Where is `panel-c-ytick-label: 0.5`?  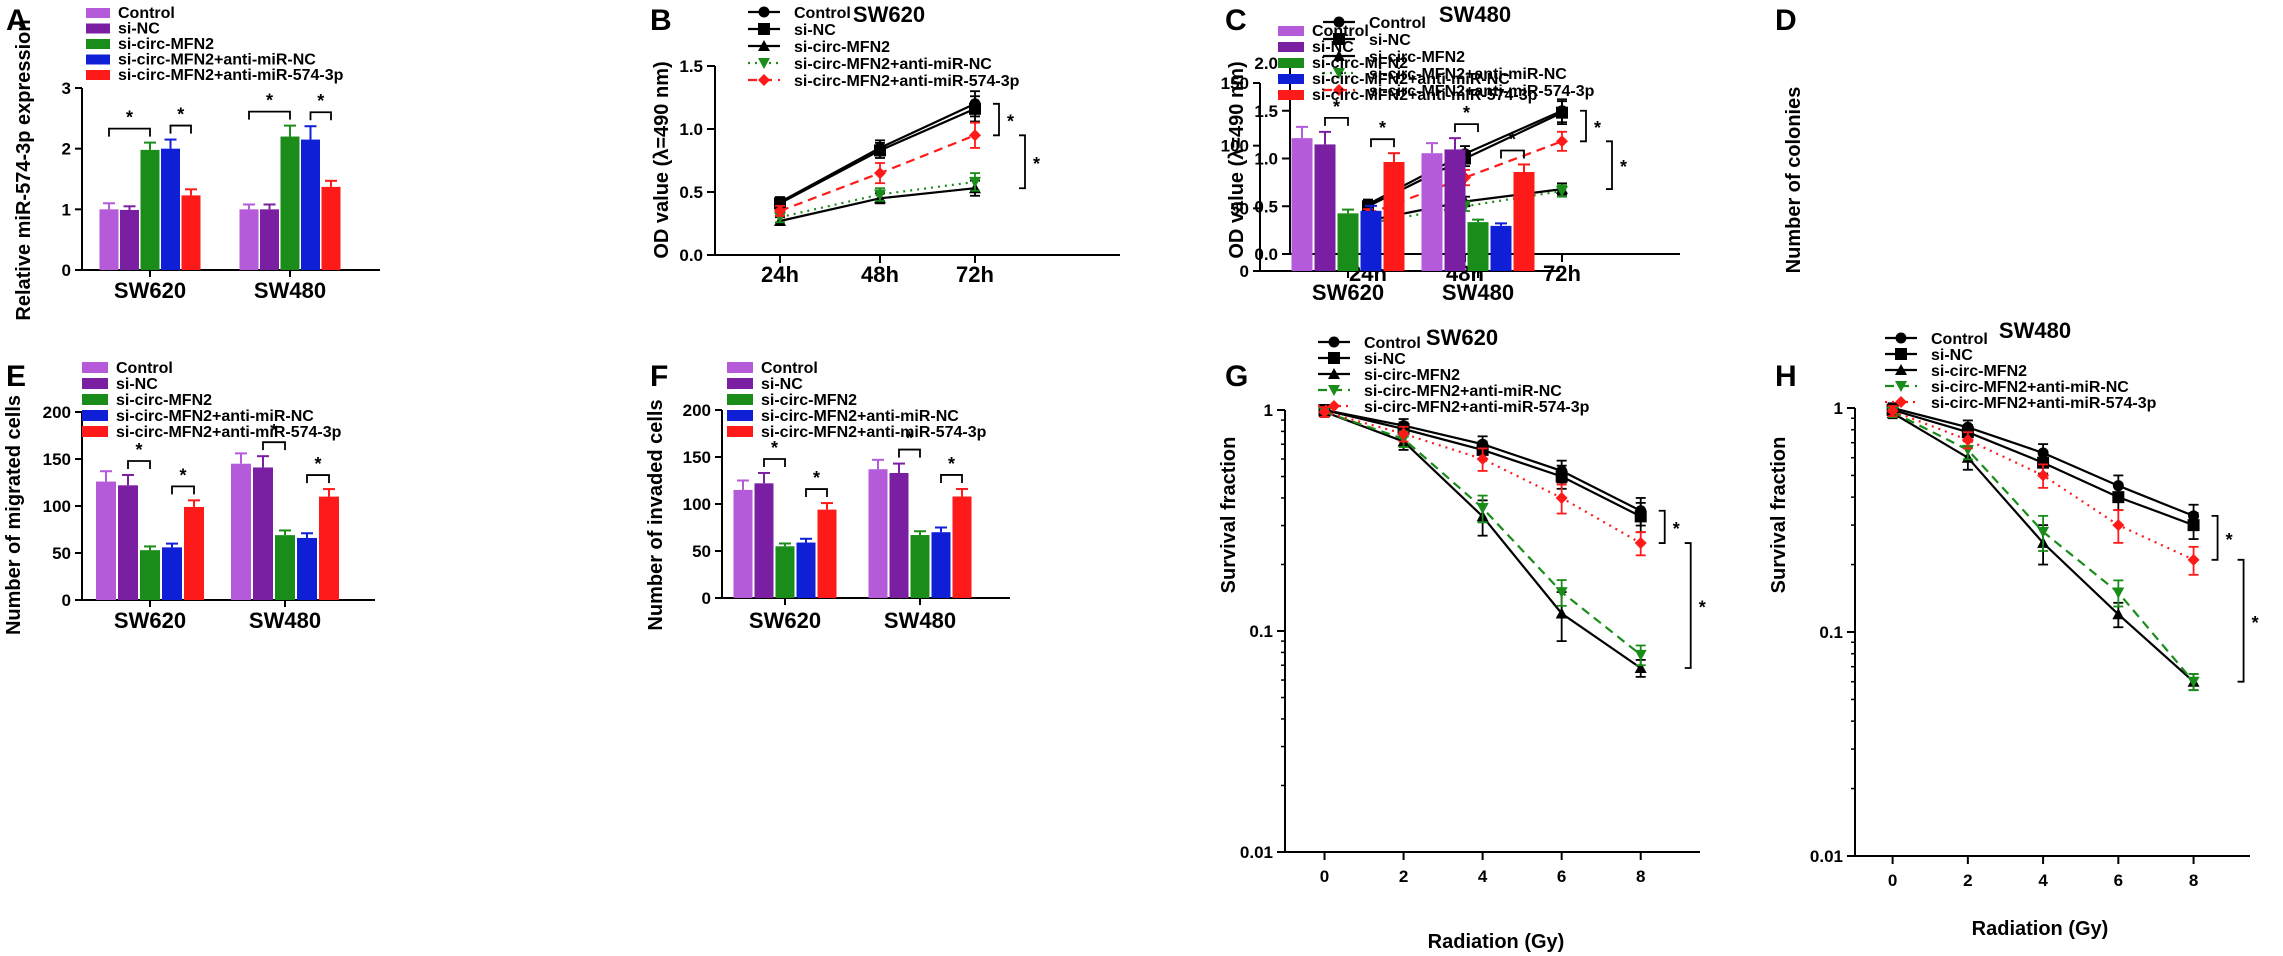 panel-c-ytick-label: 0.5 is located at coordinates (1266, 206).